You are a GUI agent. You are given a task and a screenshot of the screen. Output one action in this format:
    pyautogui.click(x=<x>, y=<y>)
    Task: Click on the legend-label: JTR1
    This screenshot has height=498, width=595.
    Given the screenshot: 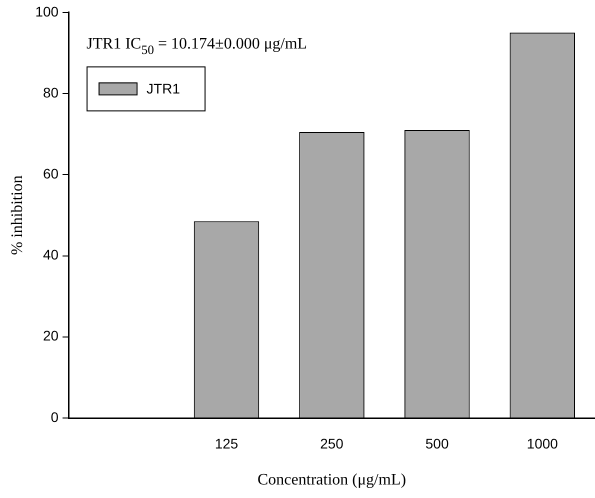 What is the action you would take?
    pyautogui.click(x=163, y=88)
    